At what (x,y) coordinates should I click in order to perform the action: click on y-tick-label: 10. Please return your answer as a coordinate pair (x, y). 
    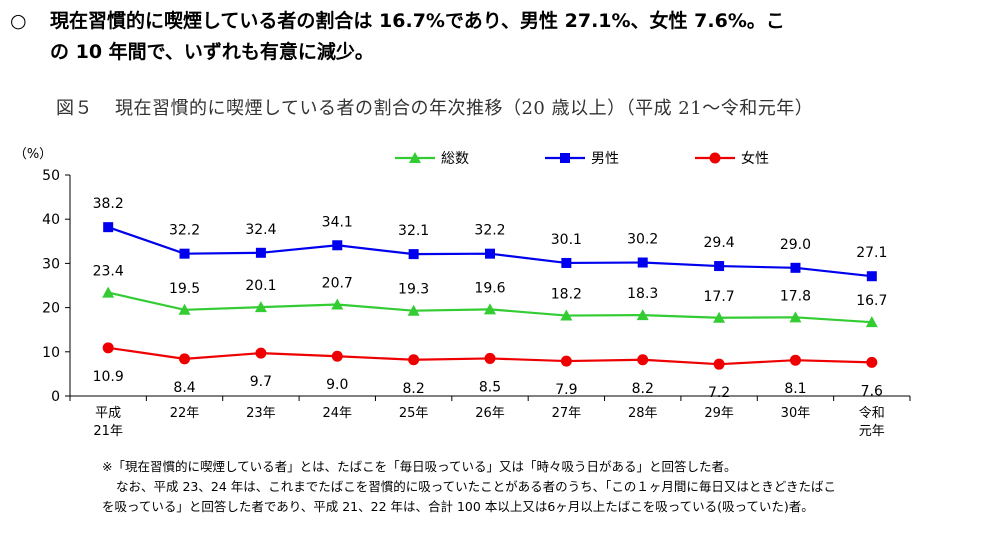
    Looking at the image, I should click on (51, 353).